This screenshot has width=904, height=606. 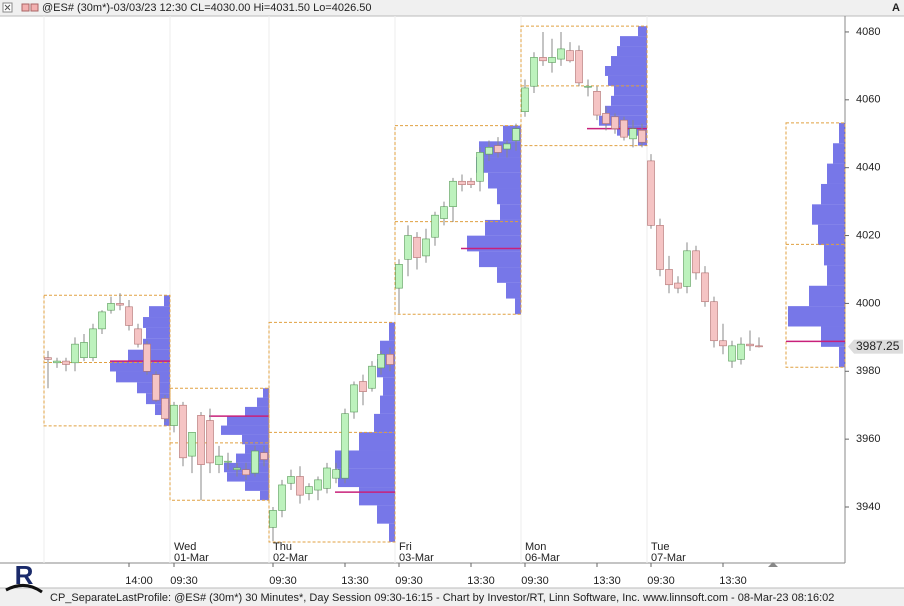 I want to click on title-bar, so click(x=452, y=8).